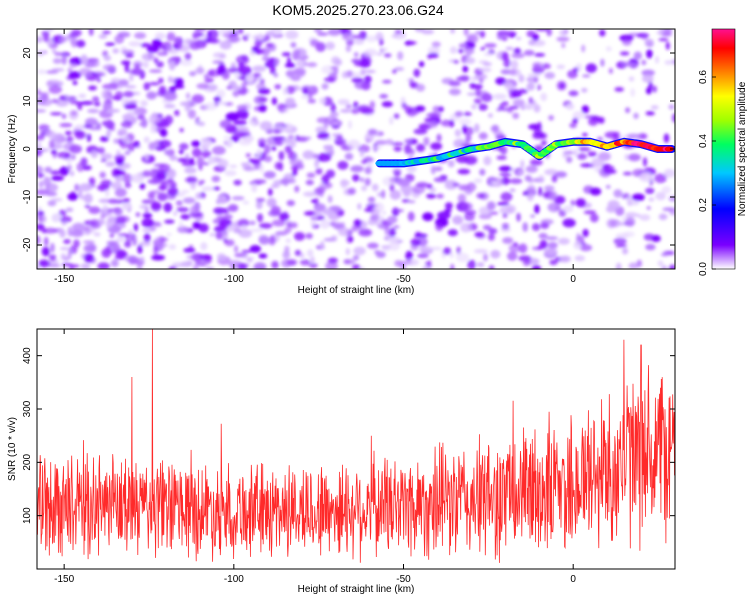  What do you see at coordinates (356, 589) in the screenshot?
I see `snr-xlabel: Height of straight line (km)` at bounding box center [356, 589].